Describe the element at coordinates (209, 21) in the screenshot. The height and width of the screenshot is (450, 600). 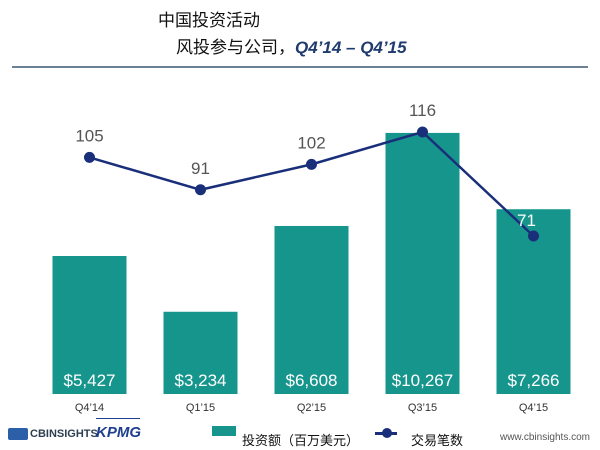
I see `chart-title: 中国投资活动` at that location.